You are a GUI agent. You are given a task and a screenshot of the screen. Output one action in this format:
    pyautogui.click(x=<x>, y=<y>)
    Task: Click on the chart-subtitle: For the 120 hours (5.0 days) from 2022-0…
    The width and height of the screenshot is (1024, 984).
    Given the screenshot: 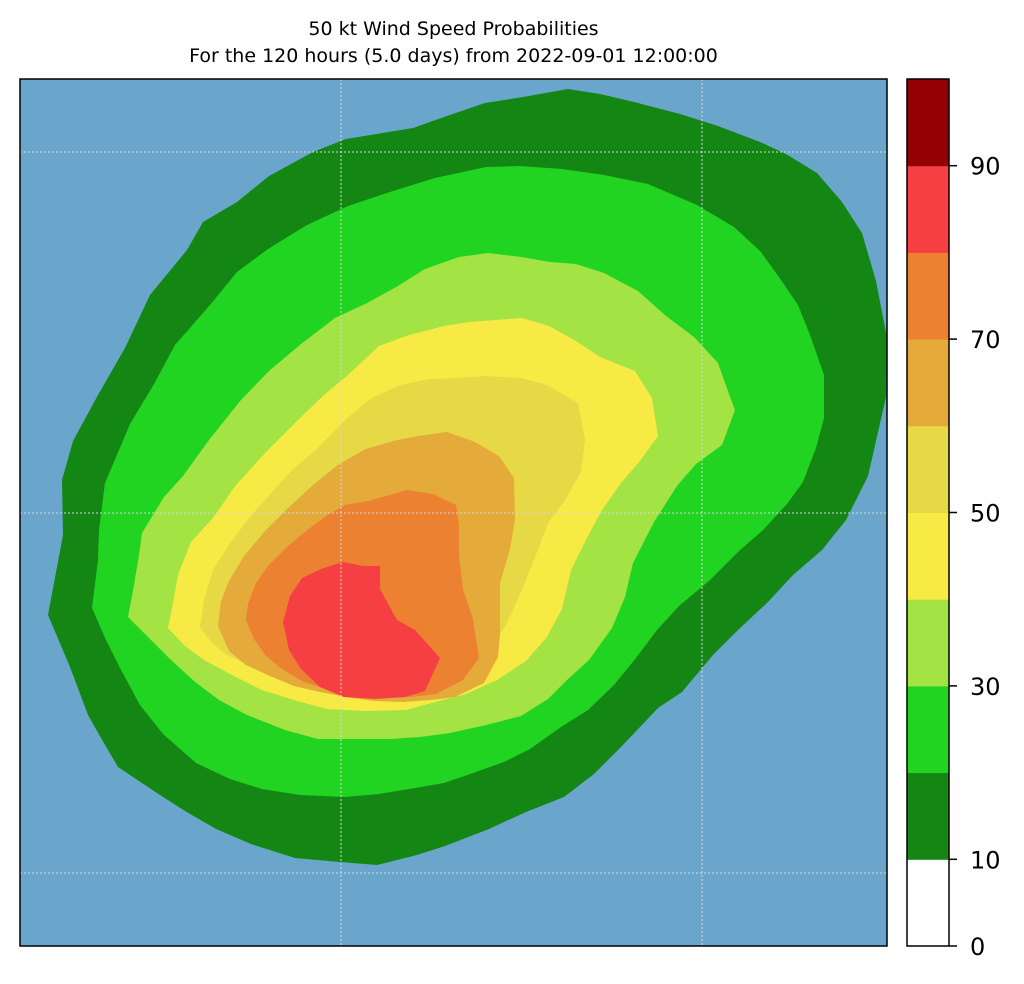 What is the action you would take?
    pyautogui.click(x=453, y=56)
    